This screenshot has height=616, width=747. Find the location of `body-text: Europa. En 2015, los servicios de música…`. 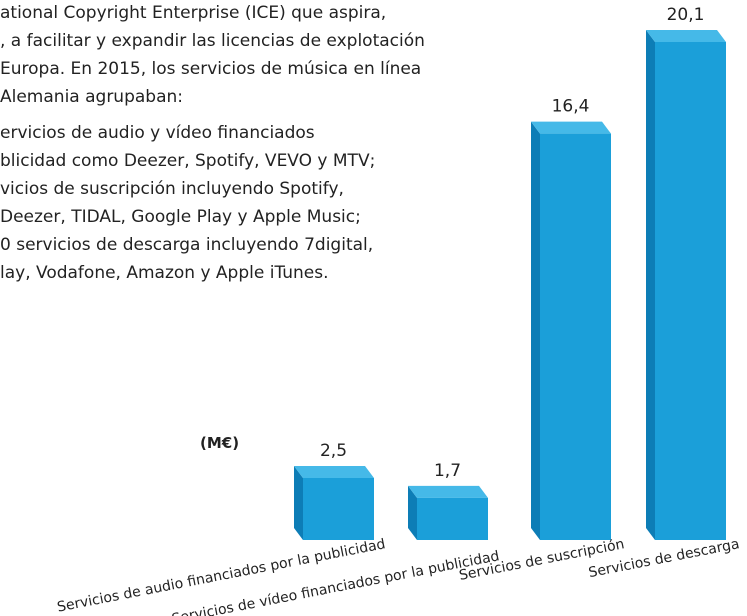

body-text: Europa. En 2015, los servicios de música… is located at coordinates (210, 69).